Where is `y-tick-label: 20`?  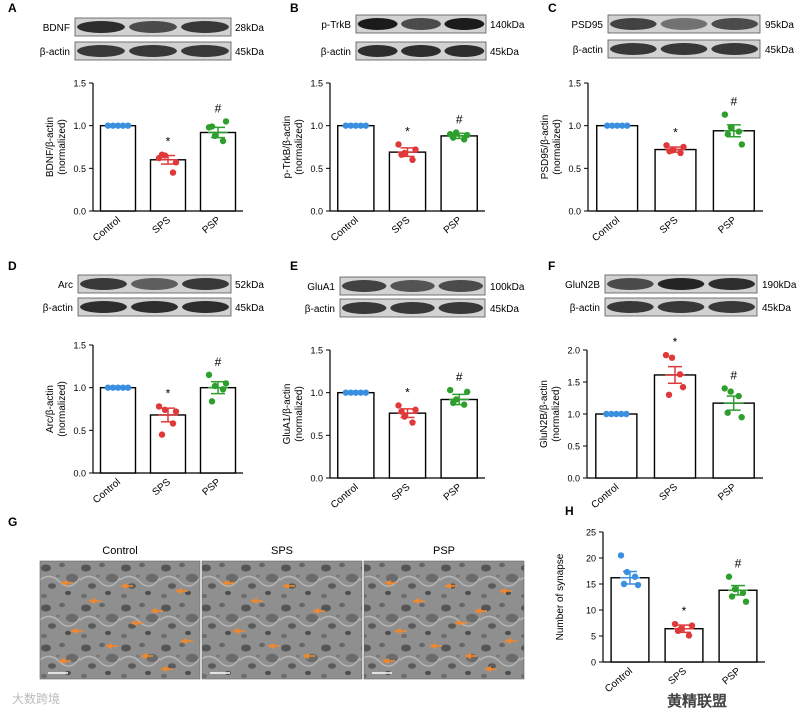 y-tick-label: 20 is located at coordinates (591, 559).